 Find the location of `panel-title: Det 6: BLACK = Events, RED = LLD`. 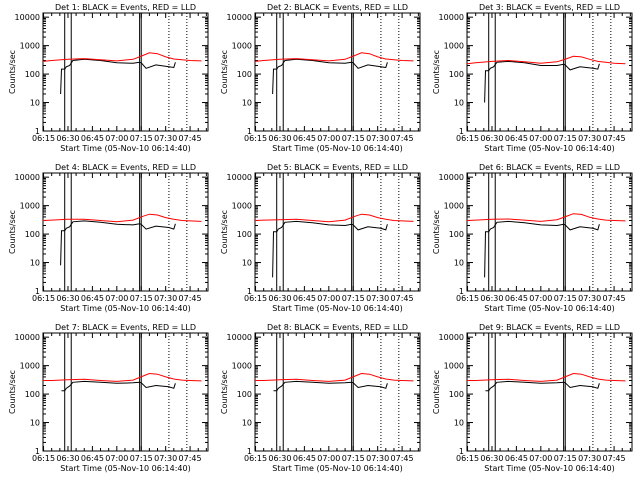

panel-title: Det 6: BLACK = Events, RED = LLD is located at coordinates (549, 167).